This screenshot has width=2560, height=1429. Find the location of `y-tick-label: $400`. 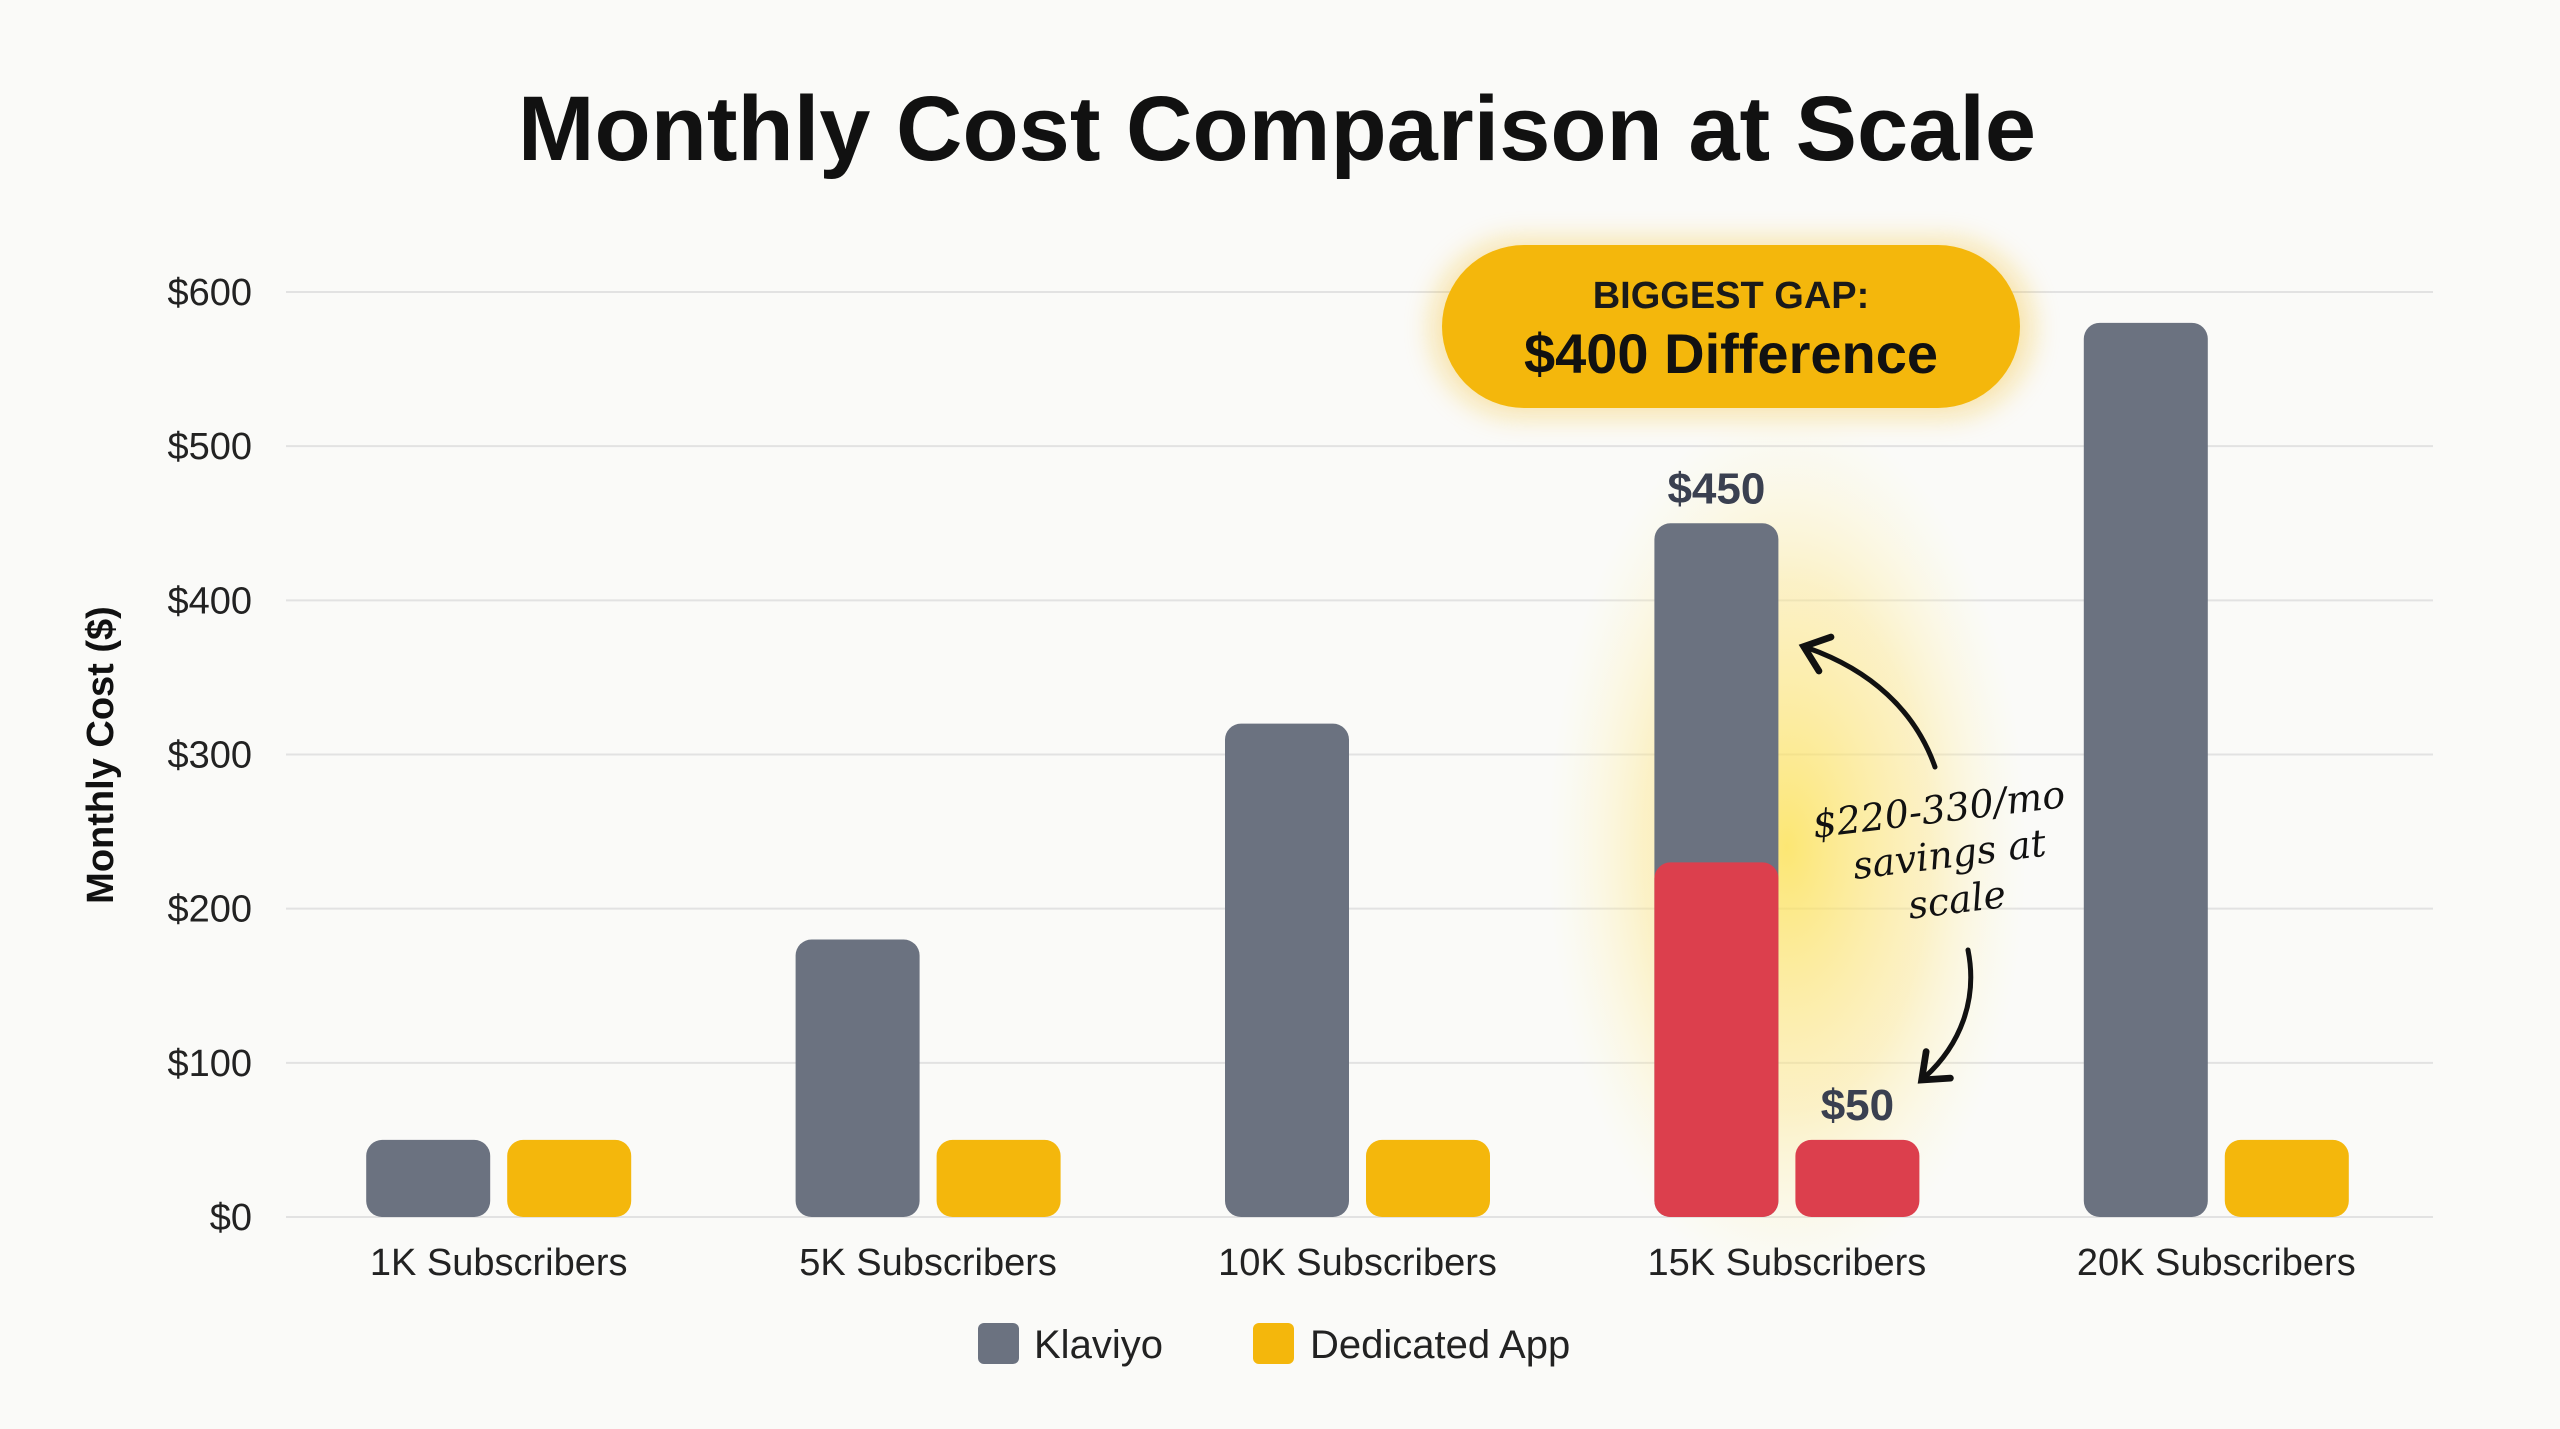

y-tick-label: $400 is located at coordinates (209, 601).